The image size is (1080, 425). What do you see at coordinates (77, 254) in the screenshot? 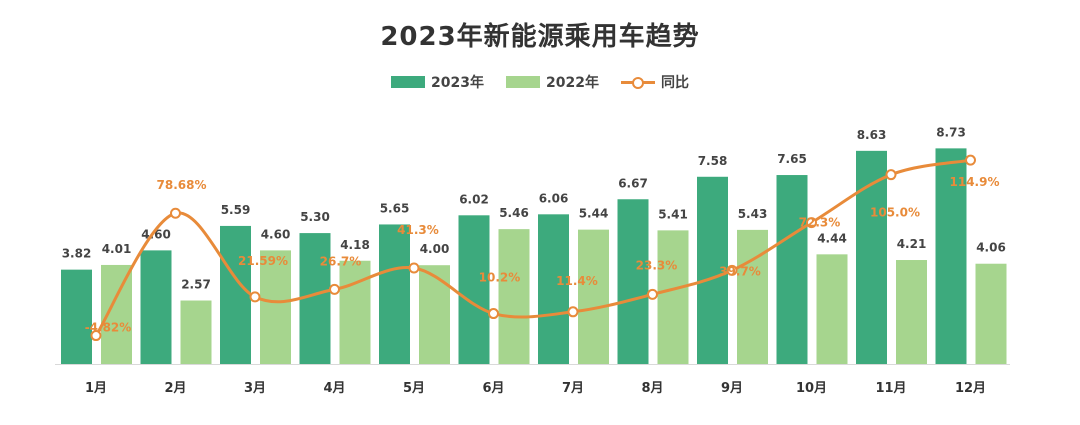
I see `bar-label-2023: 3.82` at bounding box center [77, 254].